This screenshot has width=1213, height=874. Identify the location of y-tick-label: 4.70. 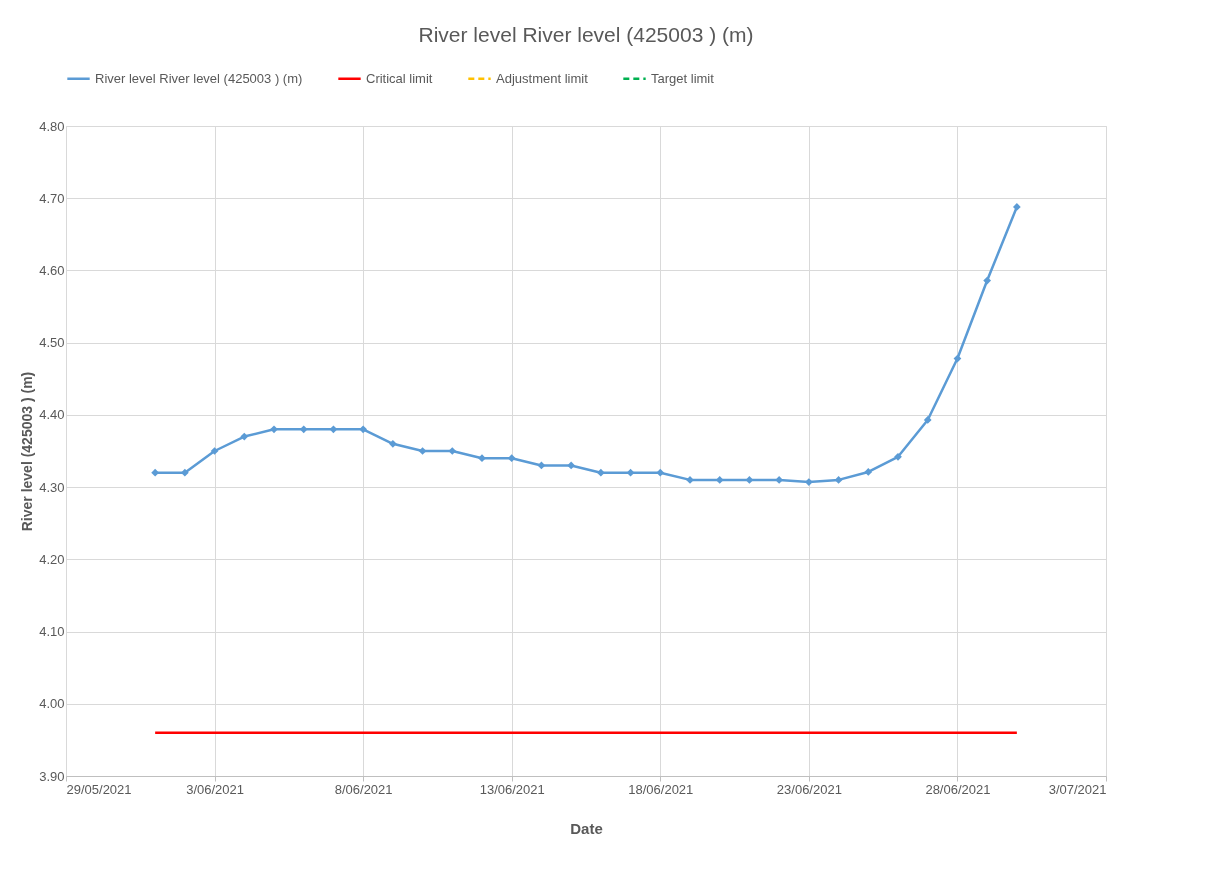
(52, 198).